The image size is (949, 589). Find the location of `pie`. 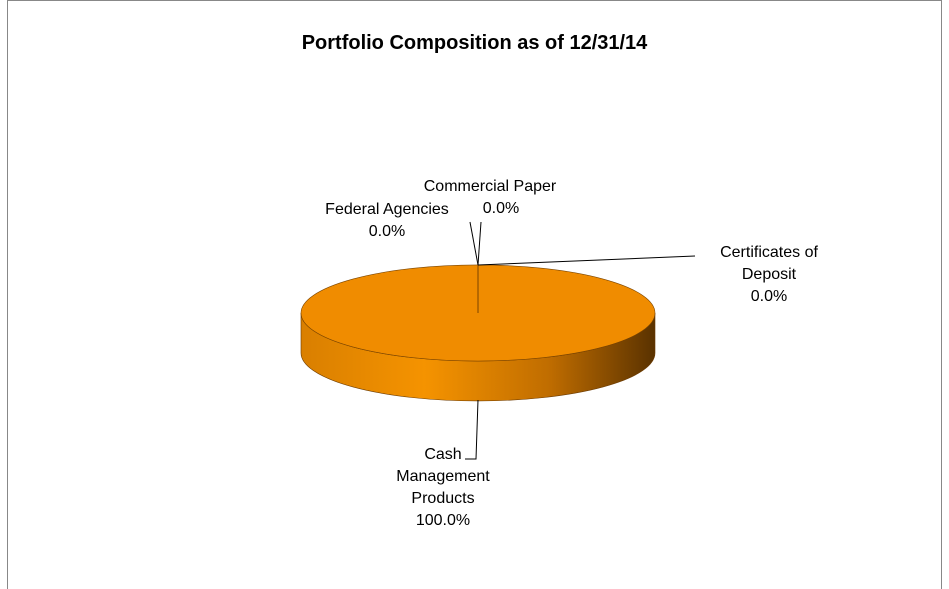

pie is located at coordinates (478, 333).